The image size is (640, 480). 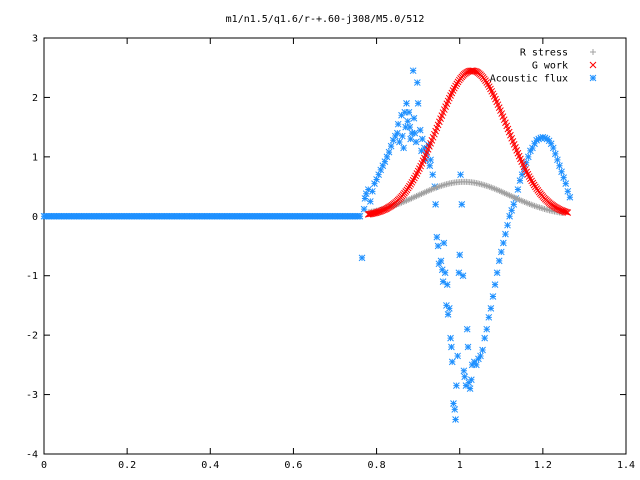 I want to click on x-tick-label: 1.4, so click(x=626, y=465).